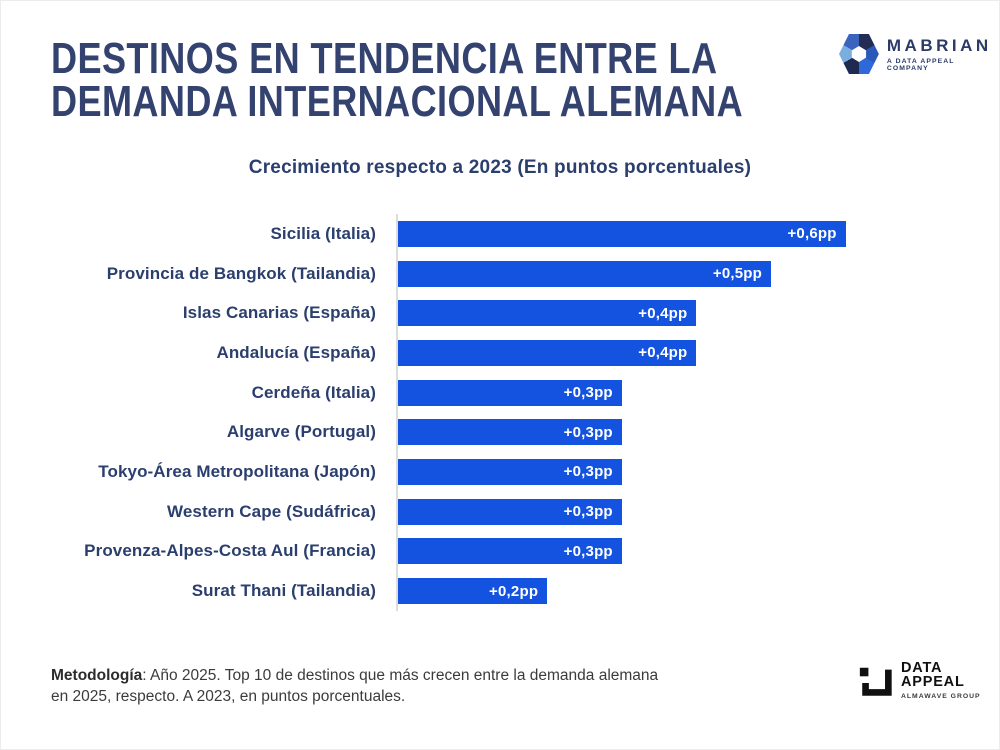 The image size is (1000, 750). Describe the element at coordinates (933, 682) in the screenshot. I see `dataappeal-name-line2: APPEAL` at that location.